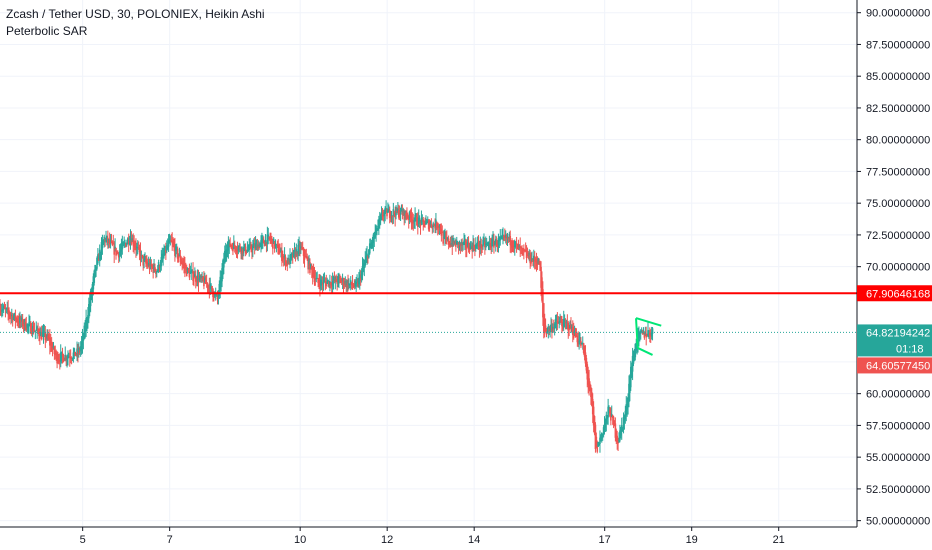 This screenshot has width=932, height=550. Describe the element at coordinates (898, 490) in the screenshot. I see `price-tick-label: 52.50000000` at that location.